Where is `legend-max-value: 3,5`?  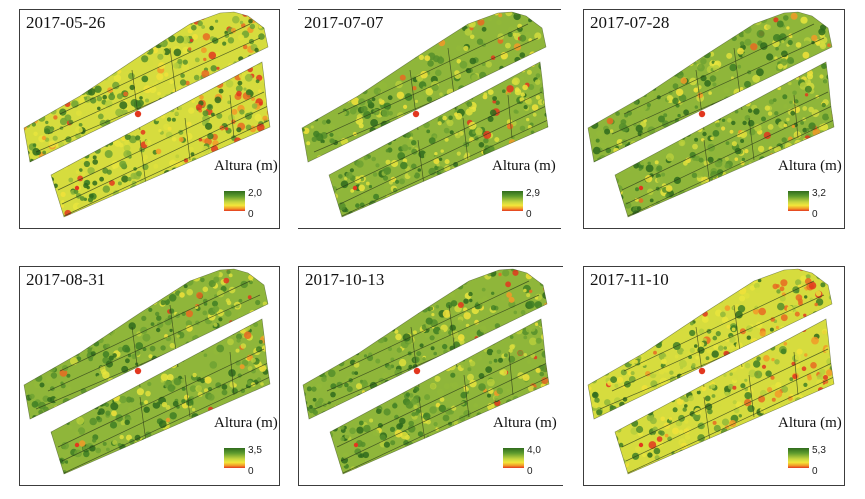 legend-max-value: 3,5 is located at coordinates (255, 450).